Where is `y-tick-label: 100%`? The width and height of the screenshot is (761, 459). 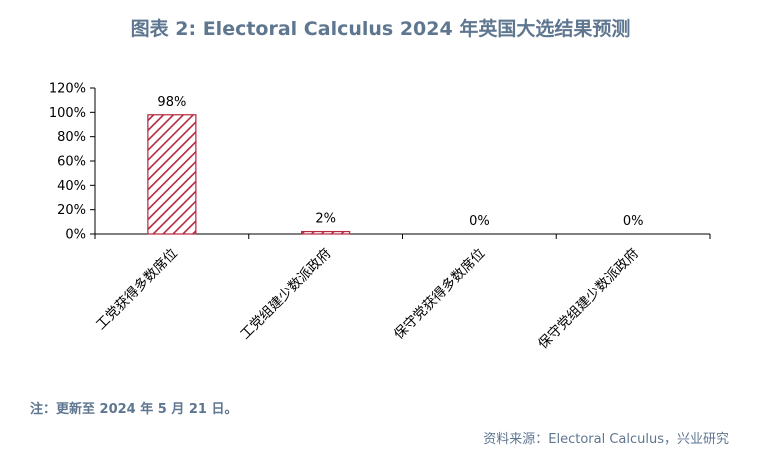 y-tick-label: 100% is located at coordinates (67, 113).